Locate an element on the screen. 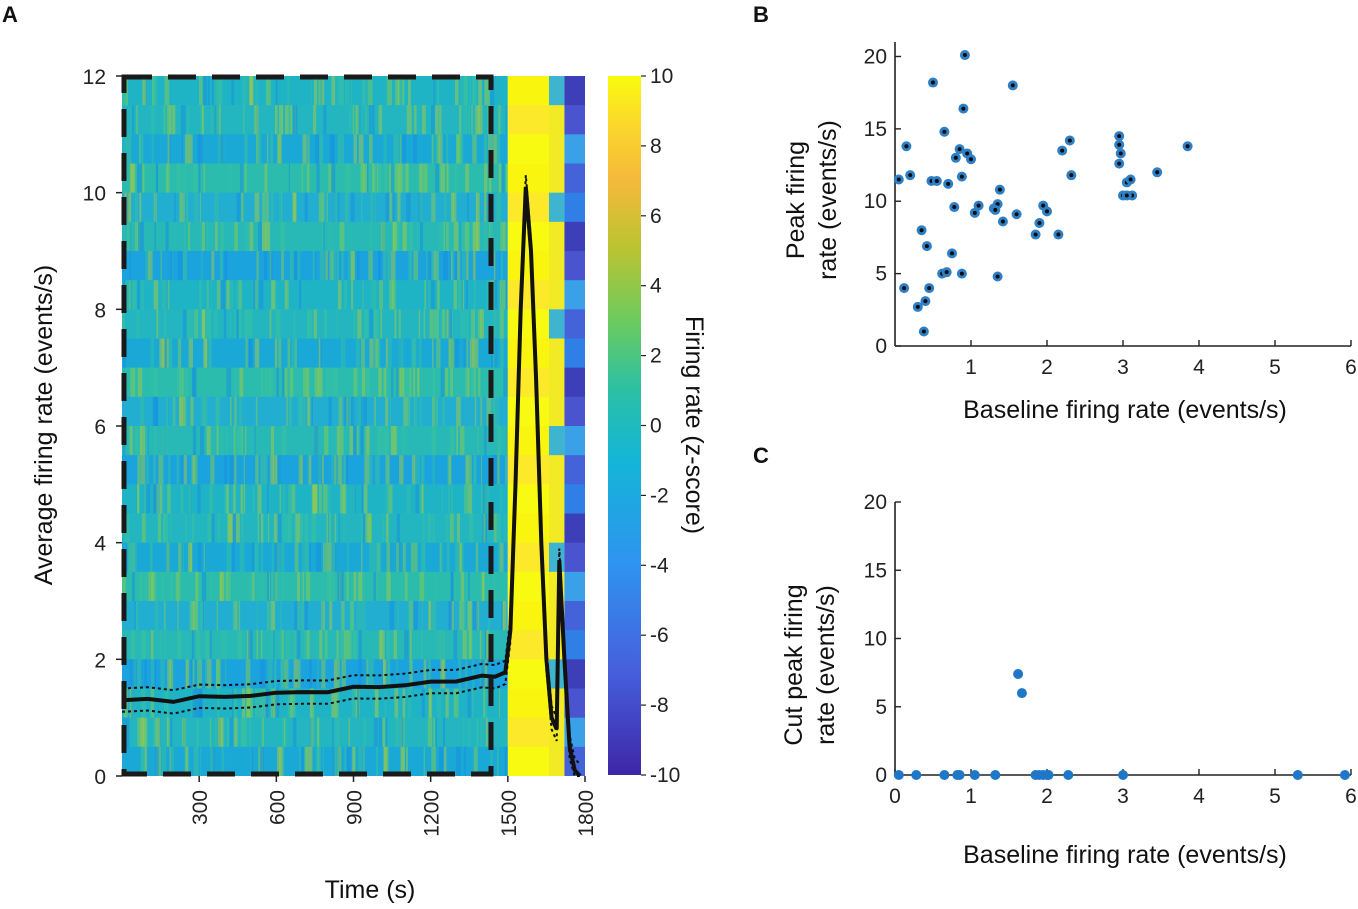  y-tick-label: 15 is located at coordinates (875, 570).